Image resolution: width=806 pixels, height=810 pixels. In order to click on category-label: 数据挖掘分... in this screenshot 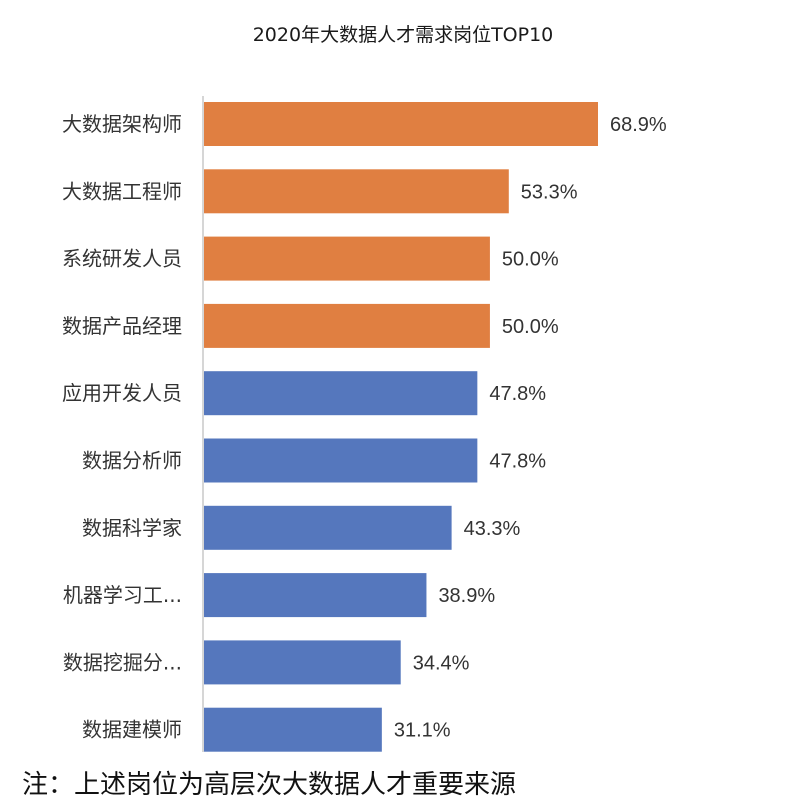, I will do `click(122, 662)`.